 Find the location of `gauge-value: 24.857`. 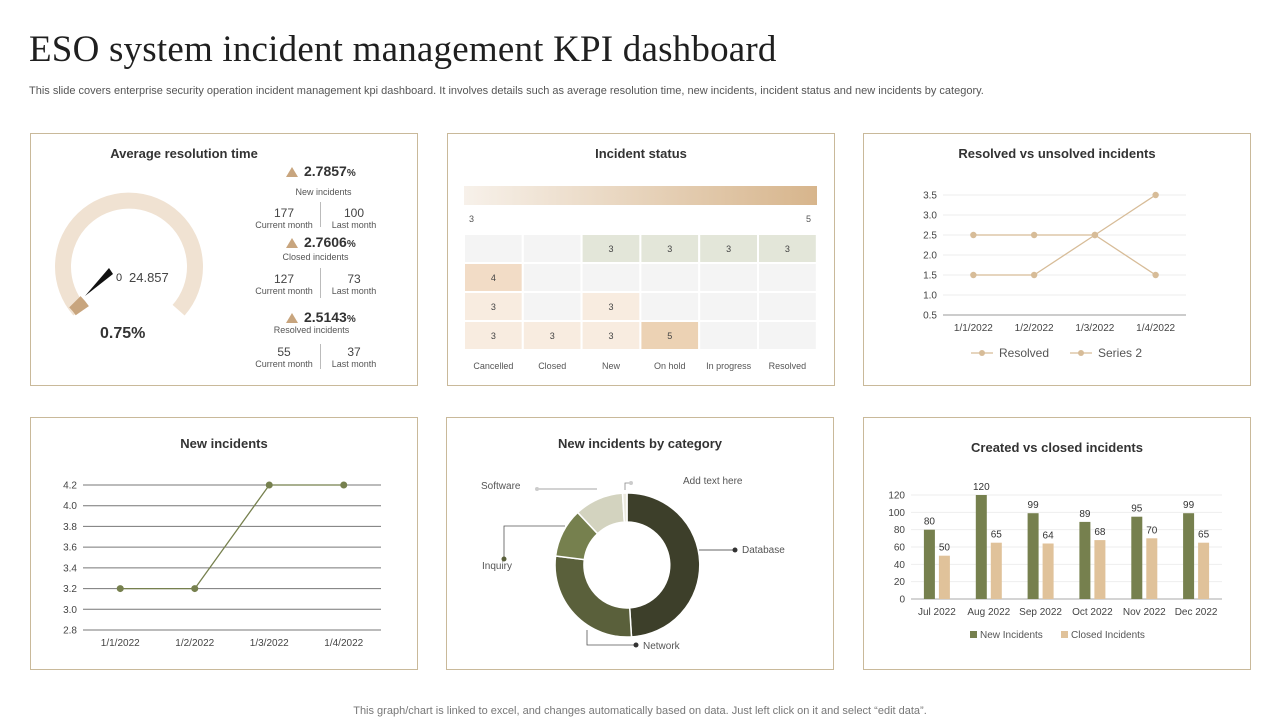

gauge-value: 24.857 is located at coordinates (149, 277).